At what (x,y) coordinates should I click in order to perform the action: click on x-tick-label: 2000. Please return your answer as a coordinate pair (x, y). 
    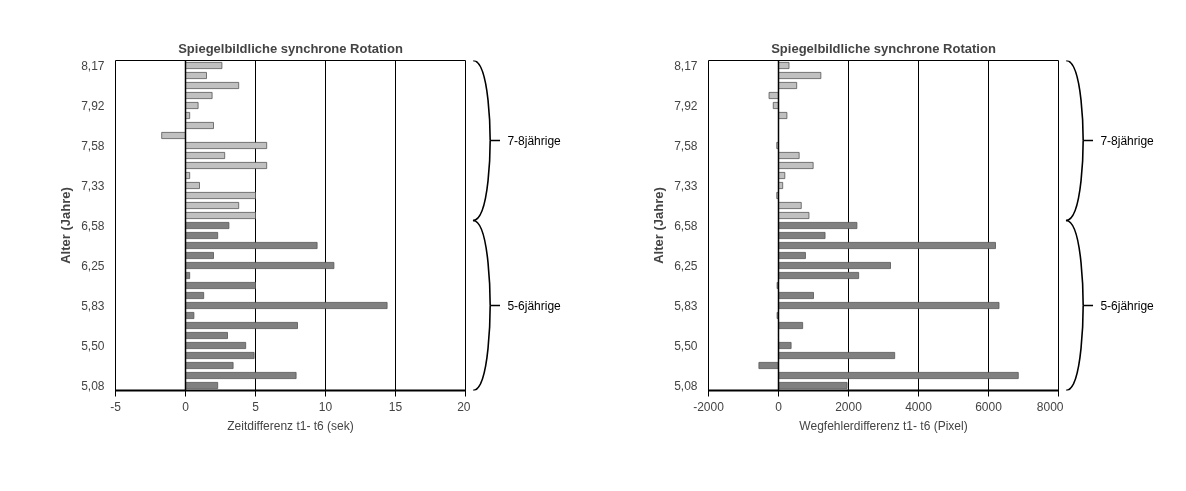
    Looking at the image, I should click on (849, 406).